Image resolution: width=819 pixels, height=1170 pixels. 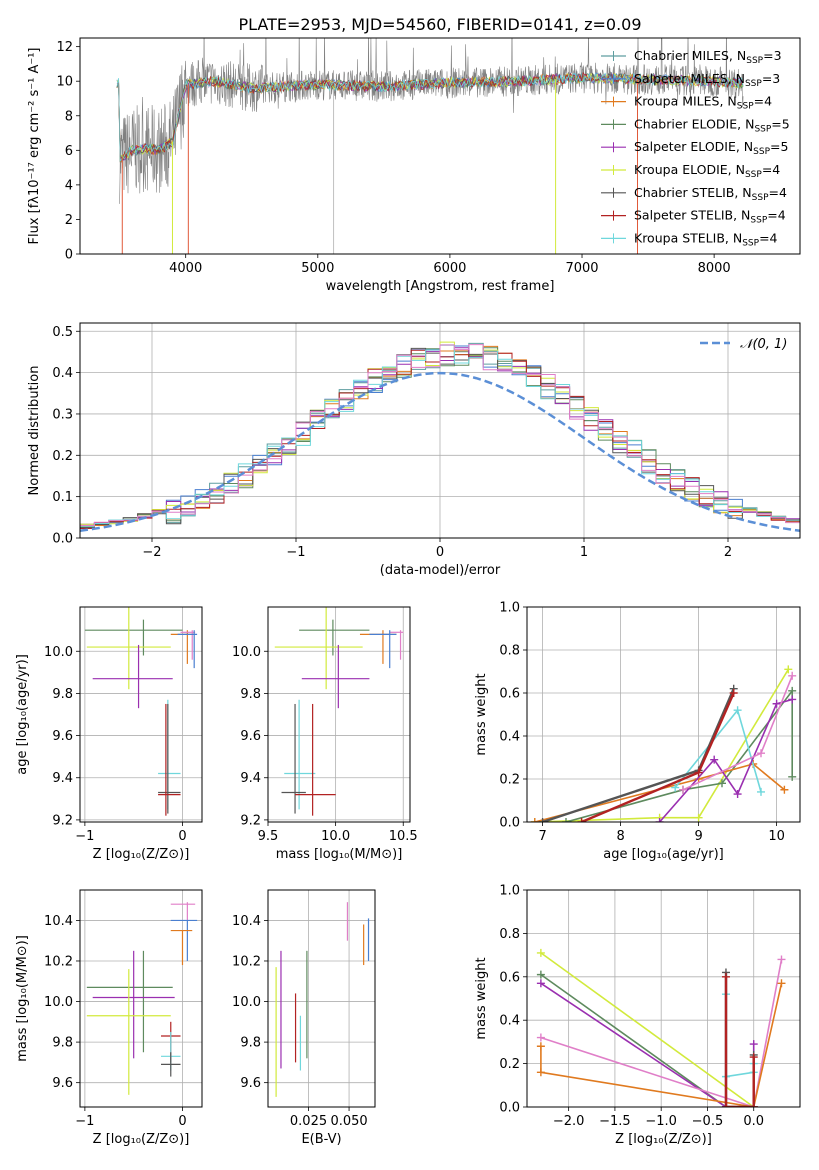 What do you see at coordinates (62, 778) in the screenshot?
I see `y-tick-label: 9.4` at bounding box center [62, 778].